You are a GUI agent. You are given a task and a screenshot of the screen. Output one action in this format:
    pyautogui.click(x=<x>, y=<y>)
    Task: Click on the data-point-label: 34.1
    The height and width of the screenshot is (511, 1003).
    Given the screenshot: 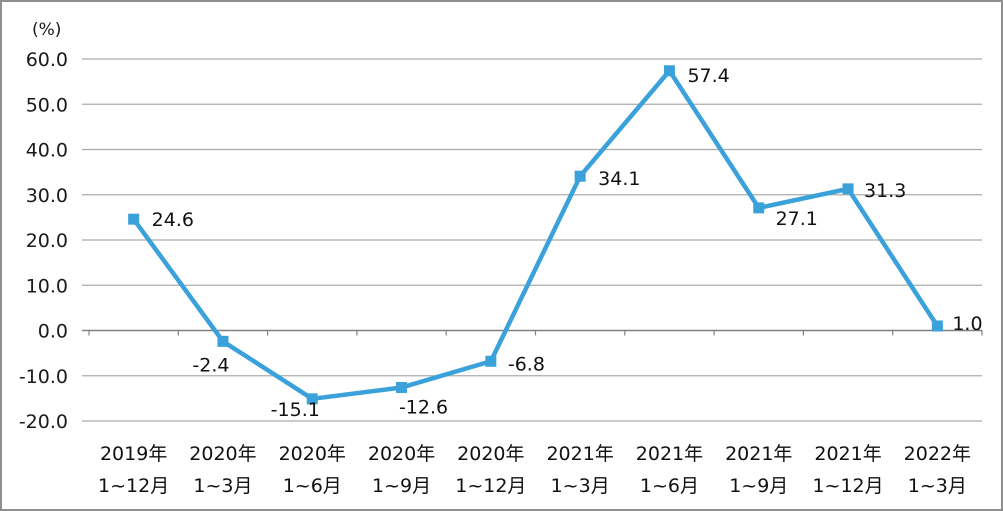 What is the action you would take?
    pyautogui.click(x=619, y=179)
    